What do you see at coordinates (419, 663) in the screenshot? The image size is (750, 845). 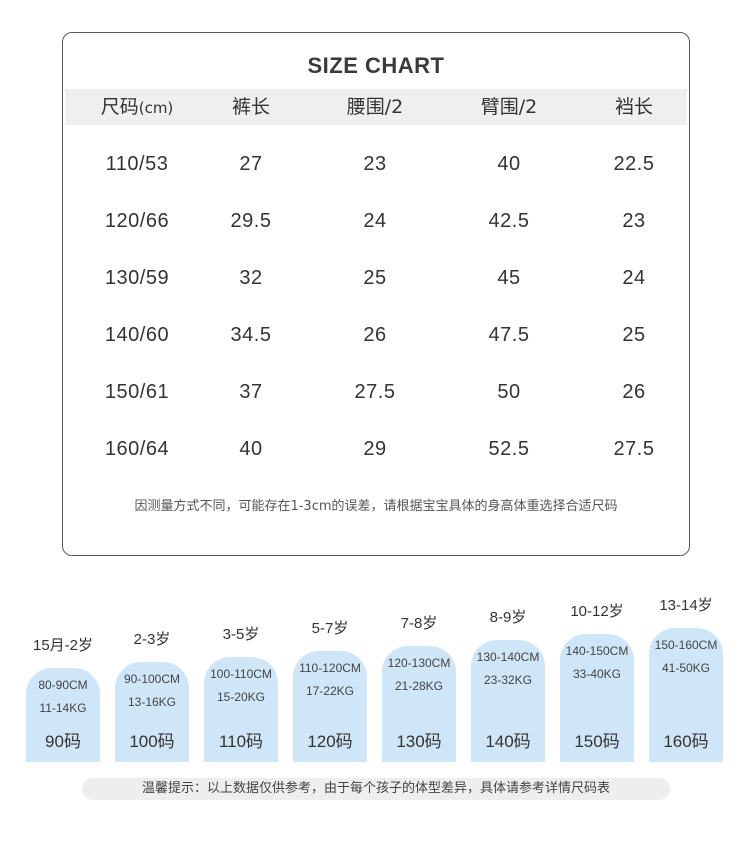 I see `height-range: 120-130CM` at bounding box center [419, 663].